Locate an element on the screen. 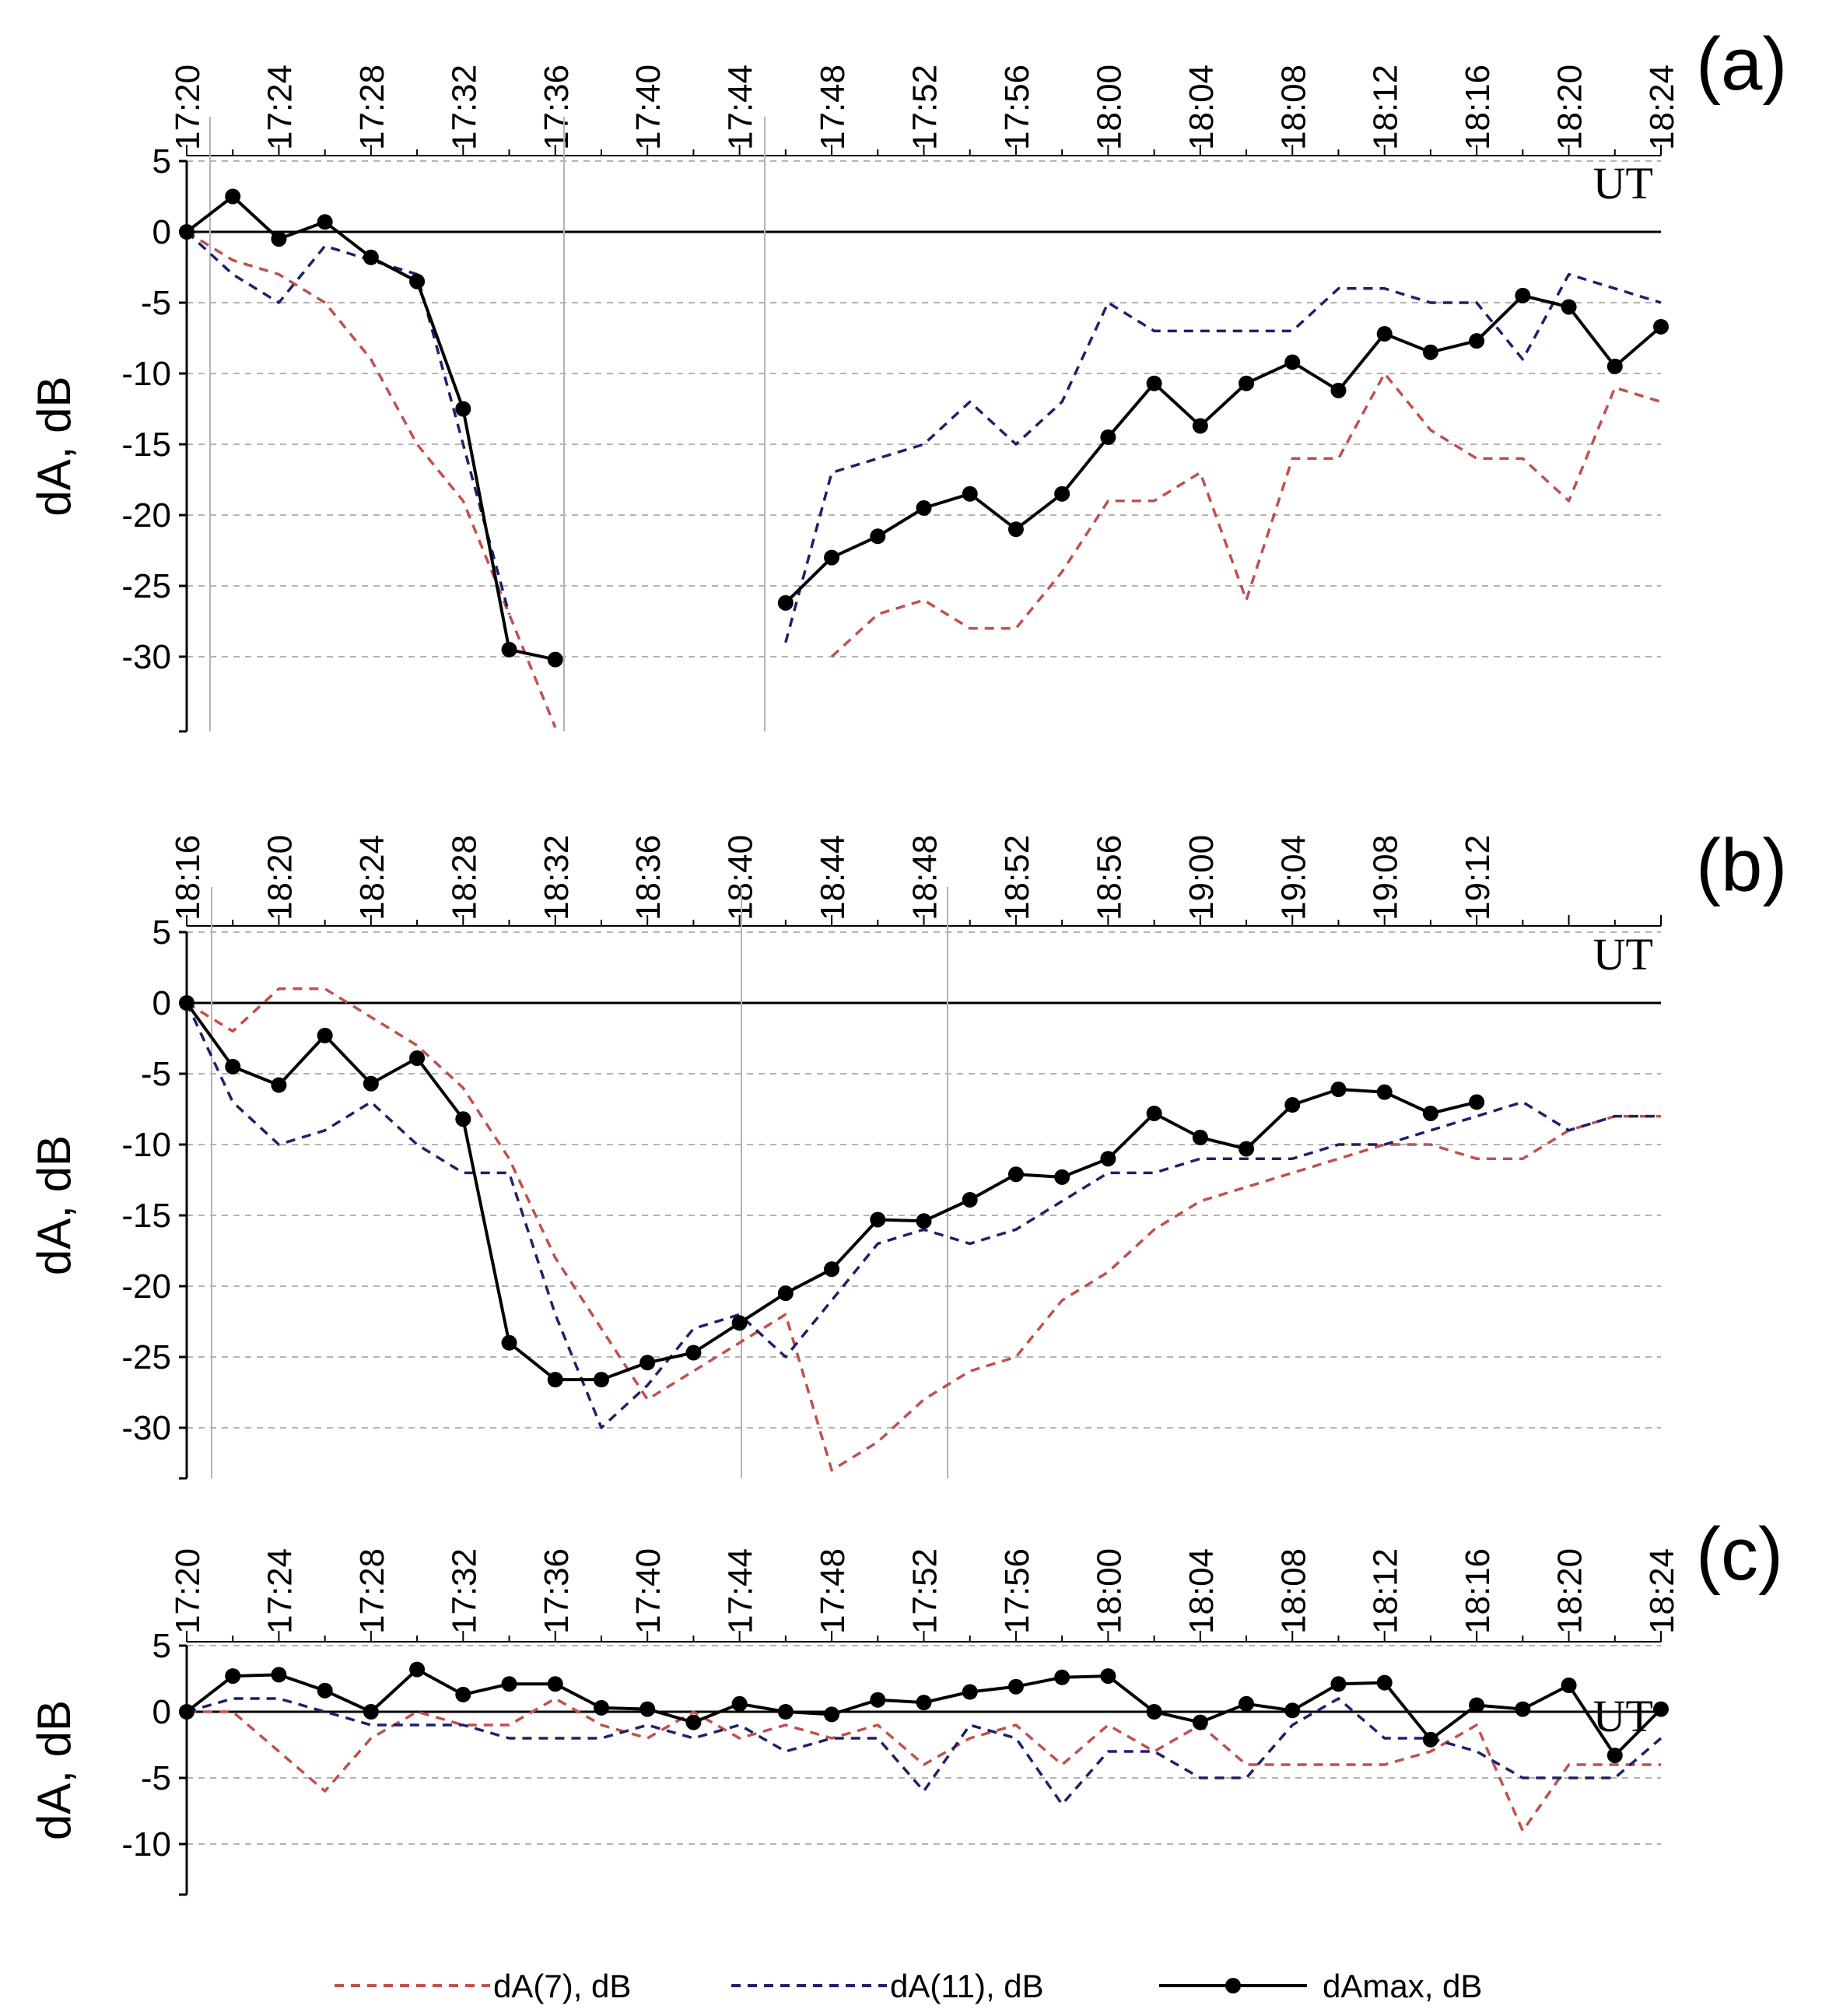 The height and width of the screenshot is (2016, 1829). series-line-dAmax is located at coordinates (831, 1191).